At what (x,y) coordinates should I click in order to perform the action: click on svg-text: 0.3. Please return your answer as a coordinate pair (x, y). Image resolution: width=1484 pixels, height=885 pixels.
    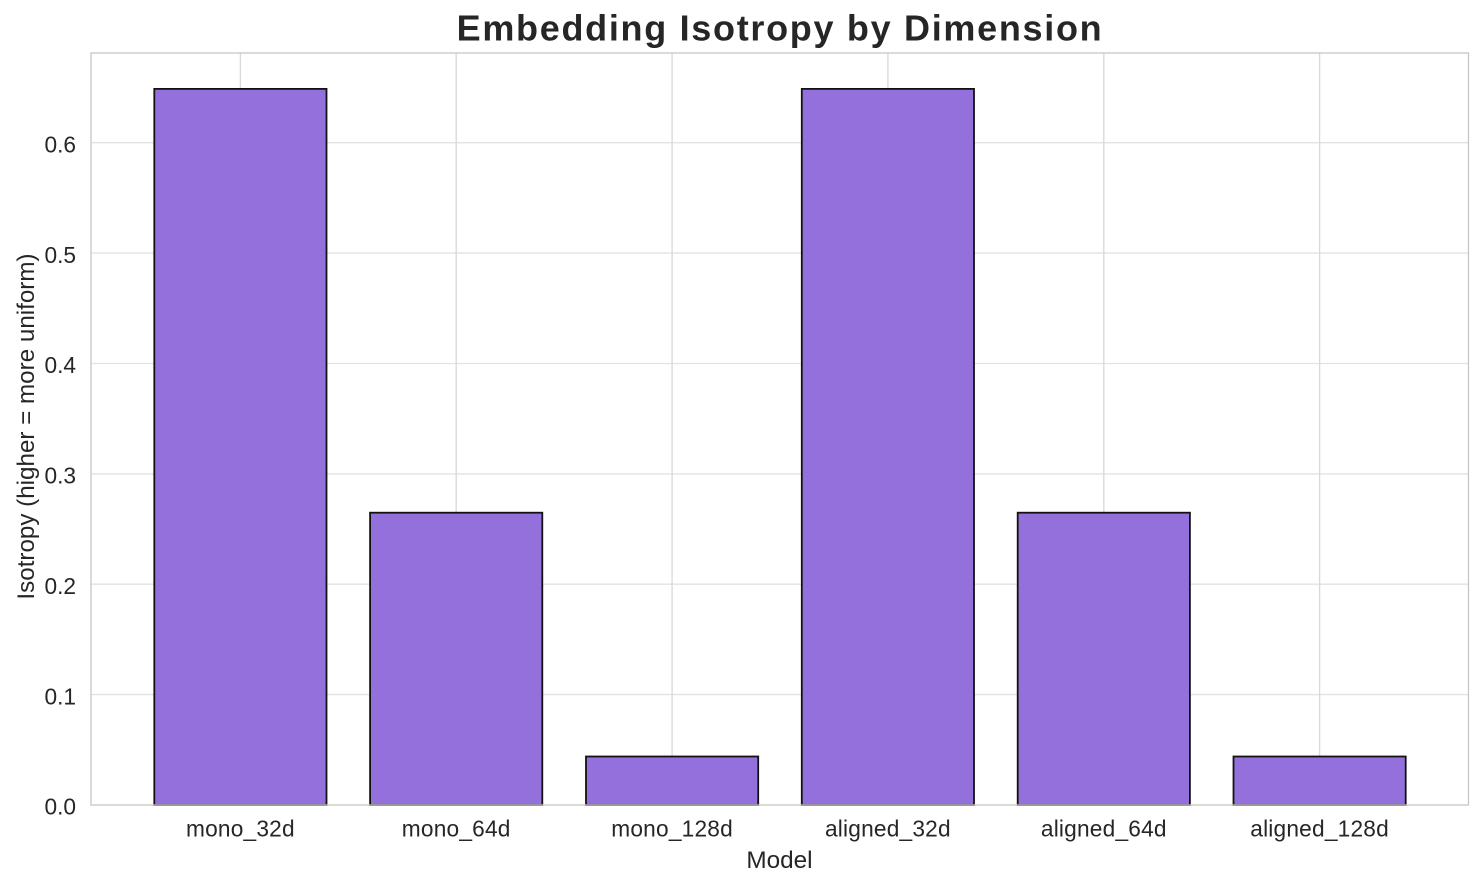
    Looking at the image, I should click on (60, 476).